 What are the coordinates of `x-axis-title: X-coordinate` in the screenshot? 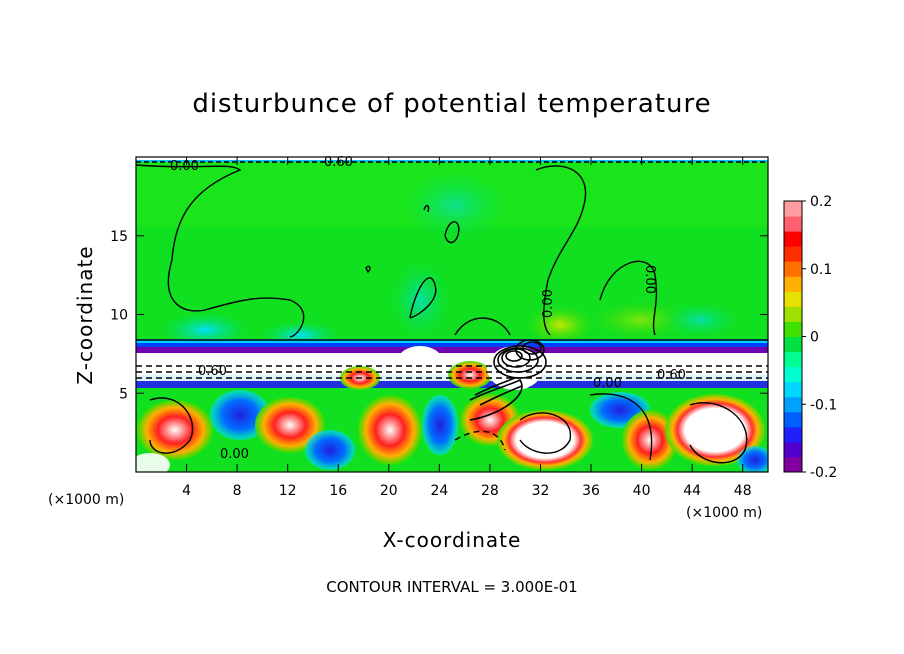 It's located at (452, 540).